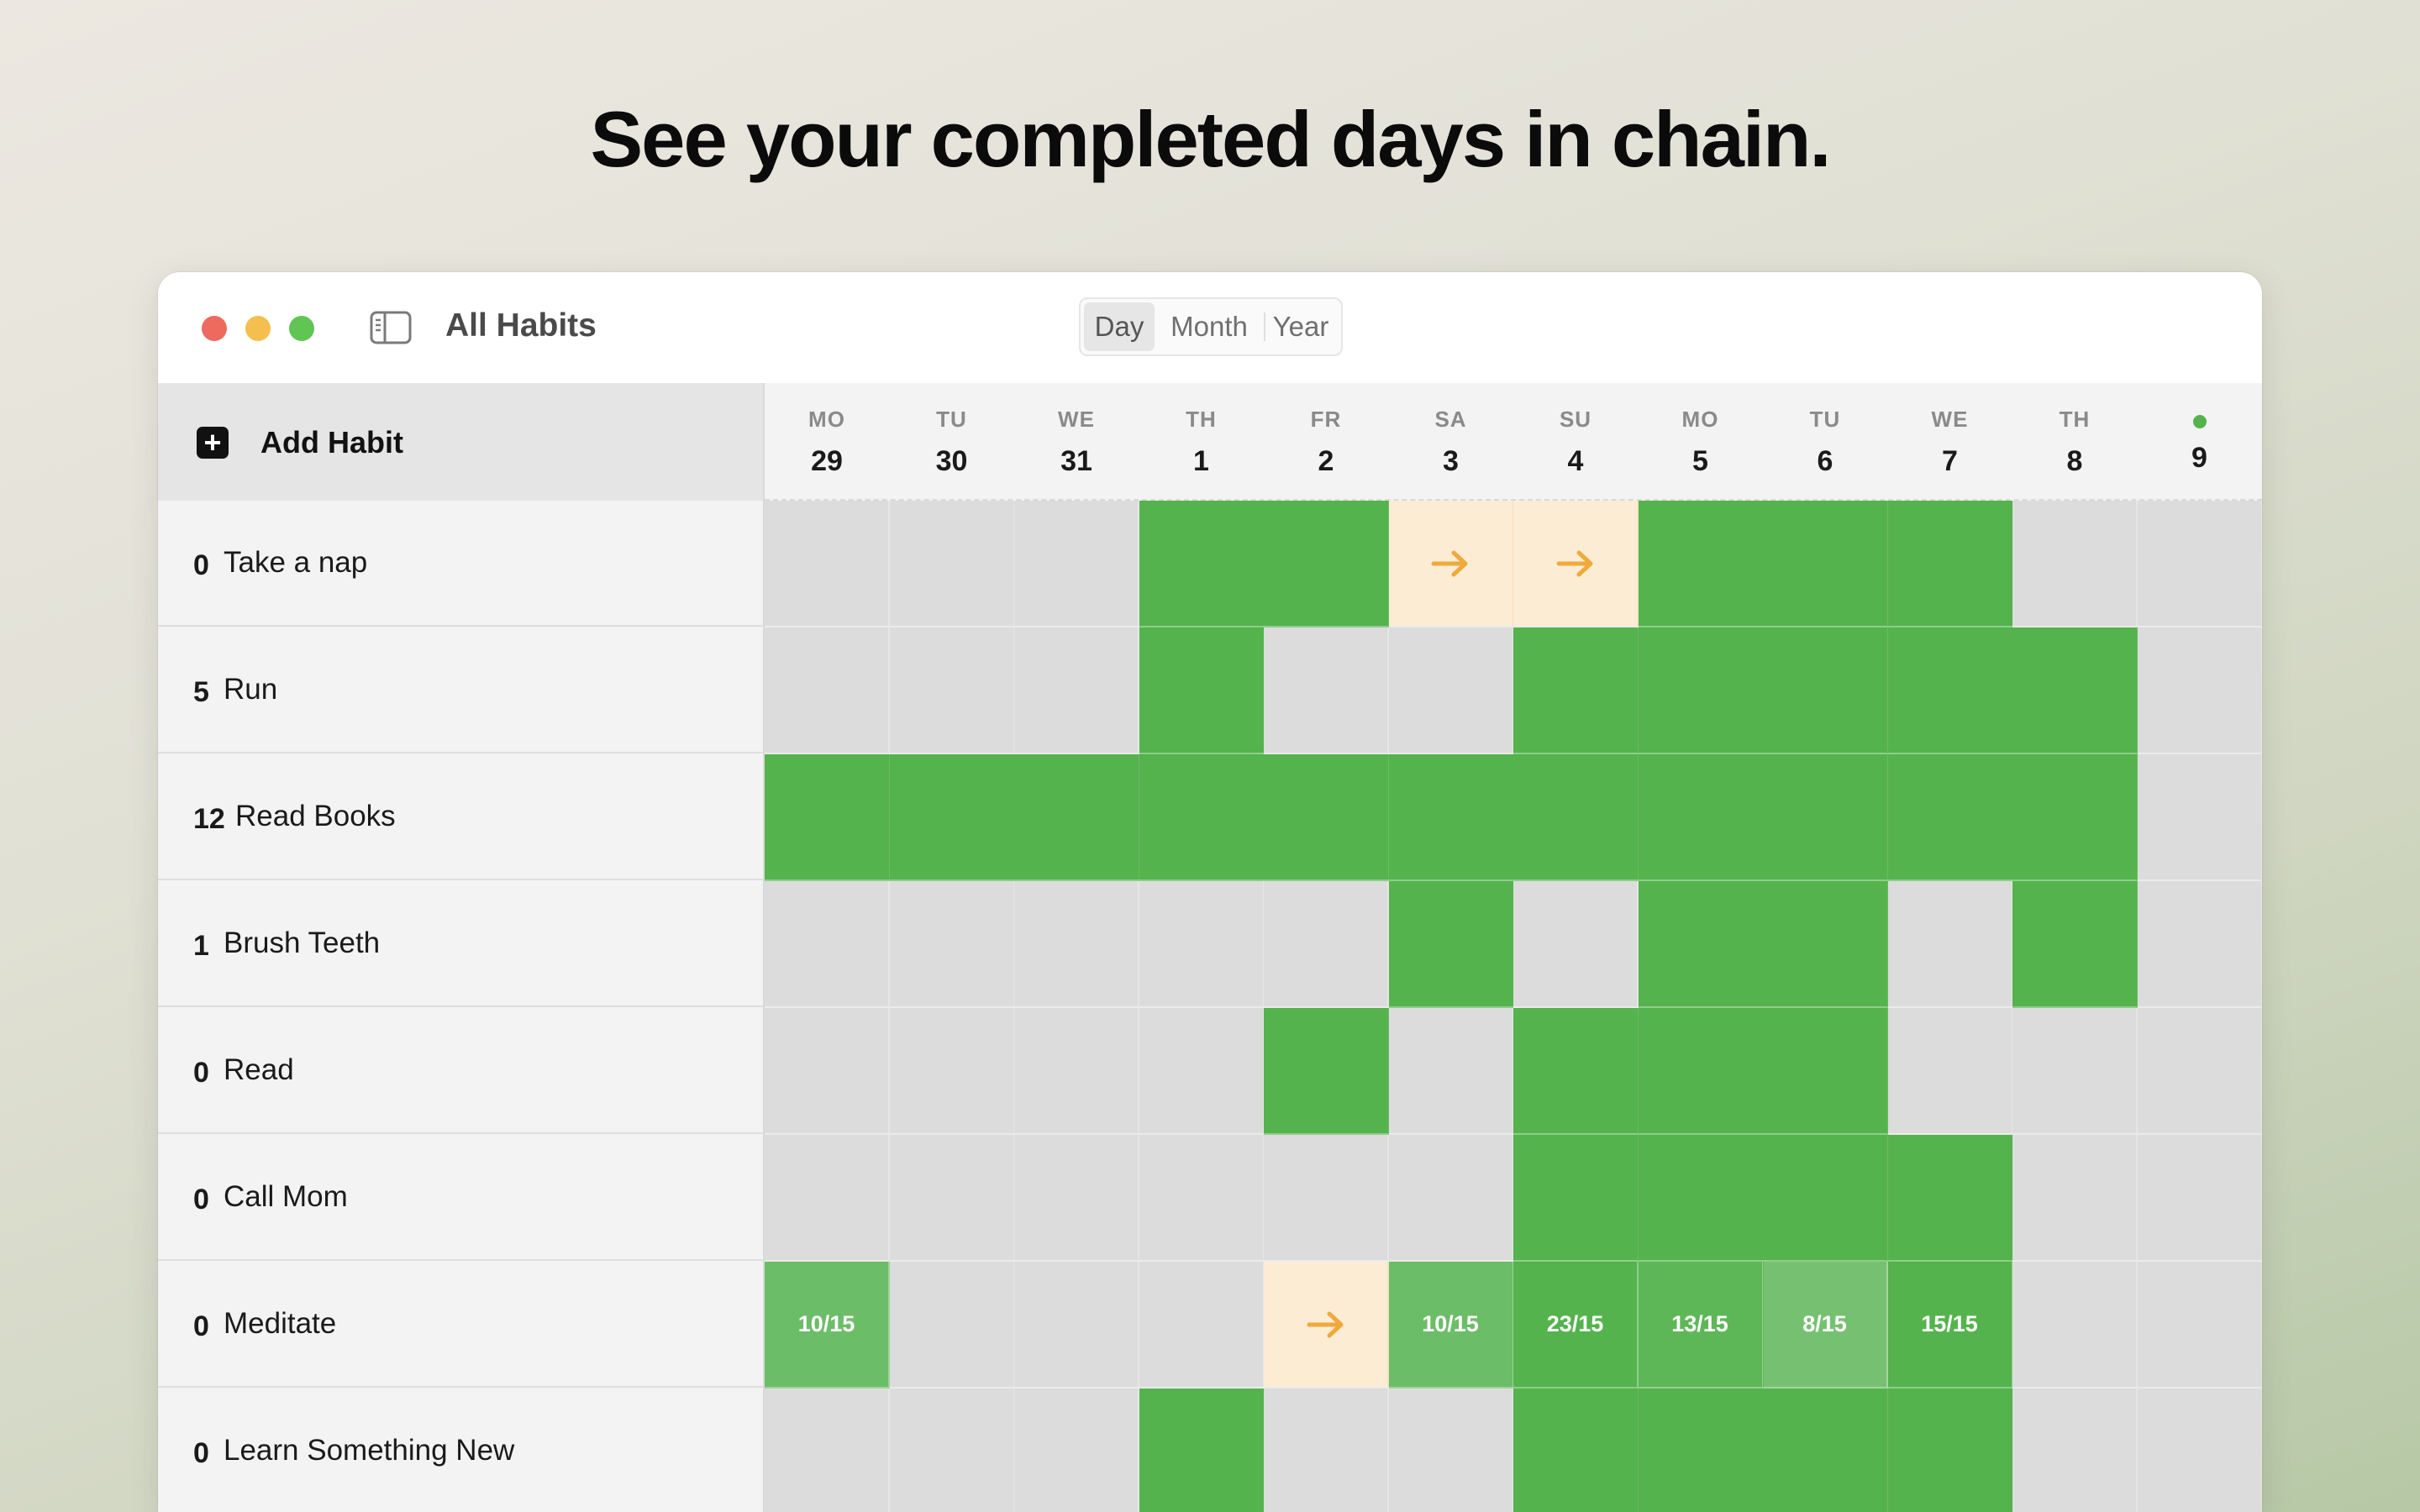 The width and height of the screenshot is (2420, 1512). I want to click on window-close-button, so click(214, 328).